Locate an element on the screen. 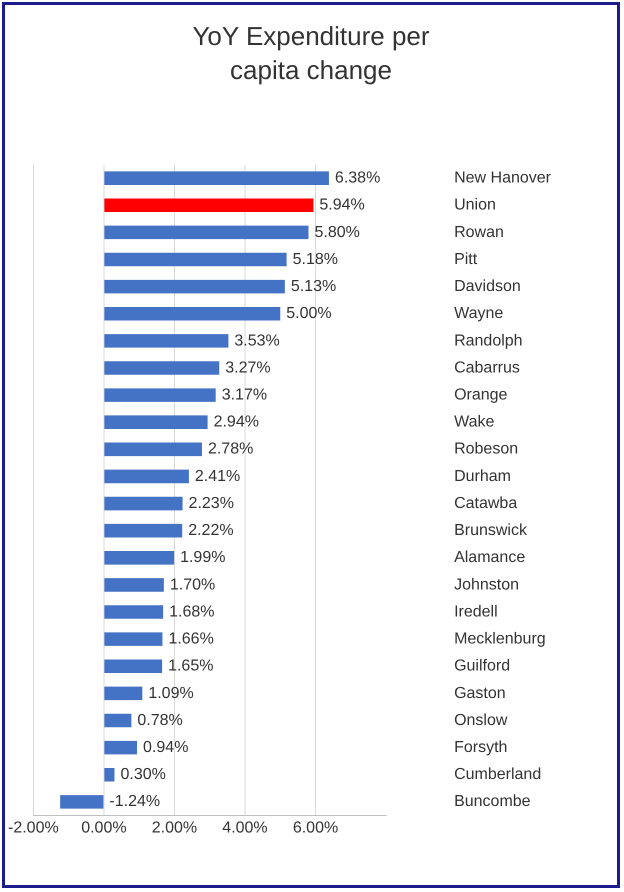 Image resolution: width=624 pixels, height=892 pixels. y-tick-label: Forsyth is located at coordinates (481, 747).